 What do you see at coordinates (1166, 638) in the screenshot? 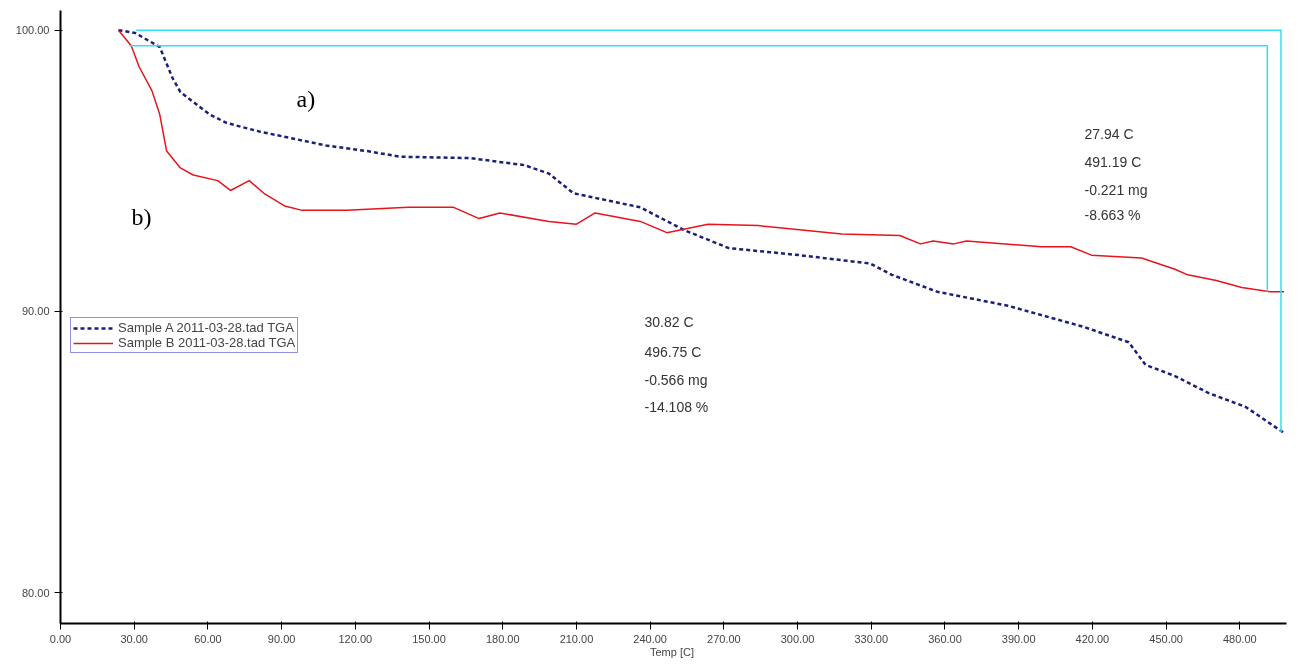
I see `x-tick-label: 450.00` at bounding box center [1166, 638].